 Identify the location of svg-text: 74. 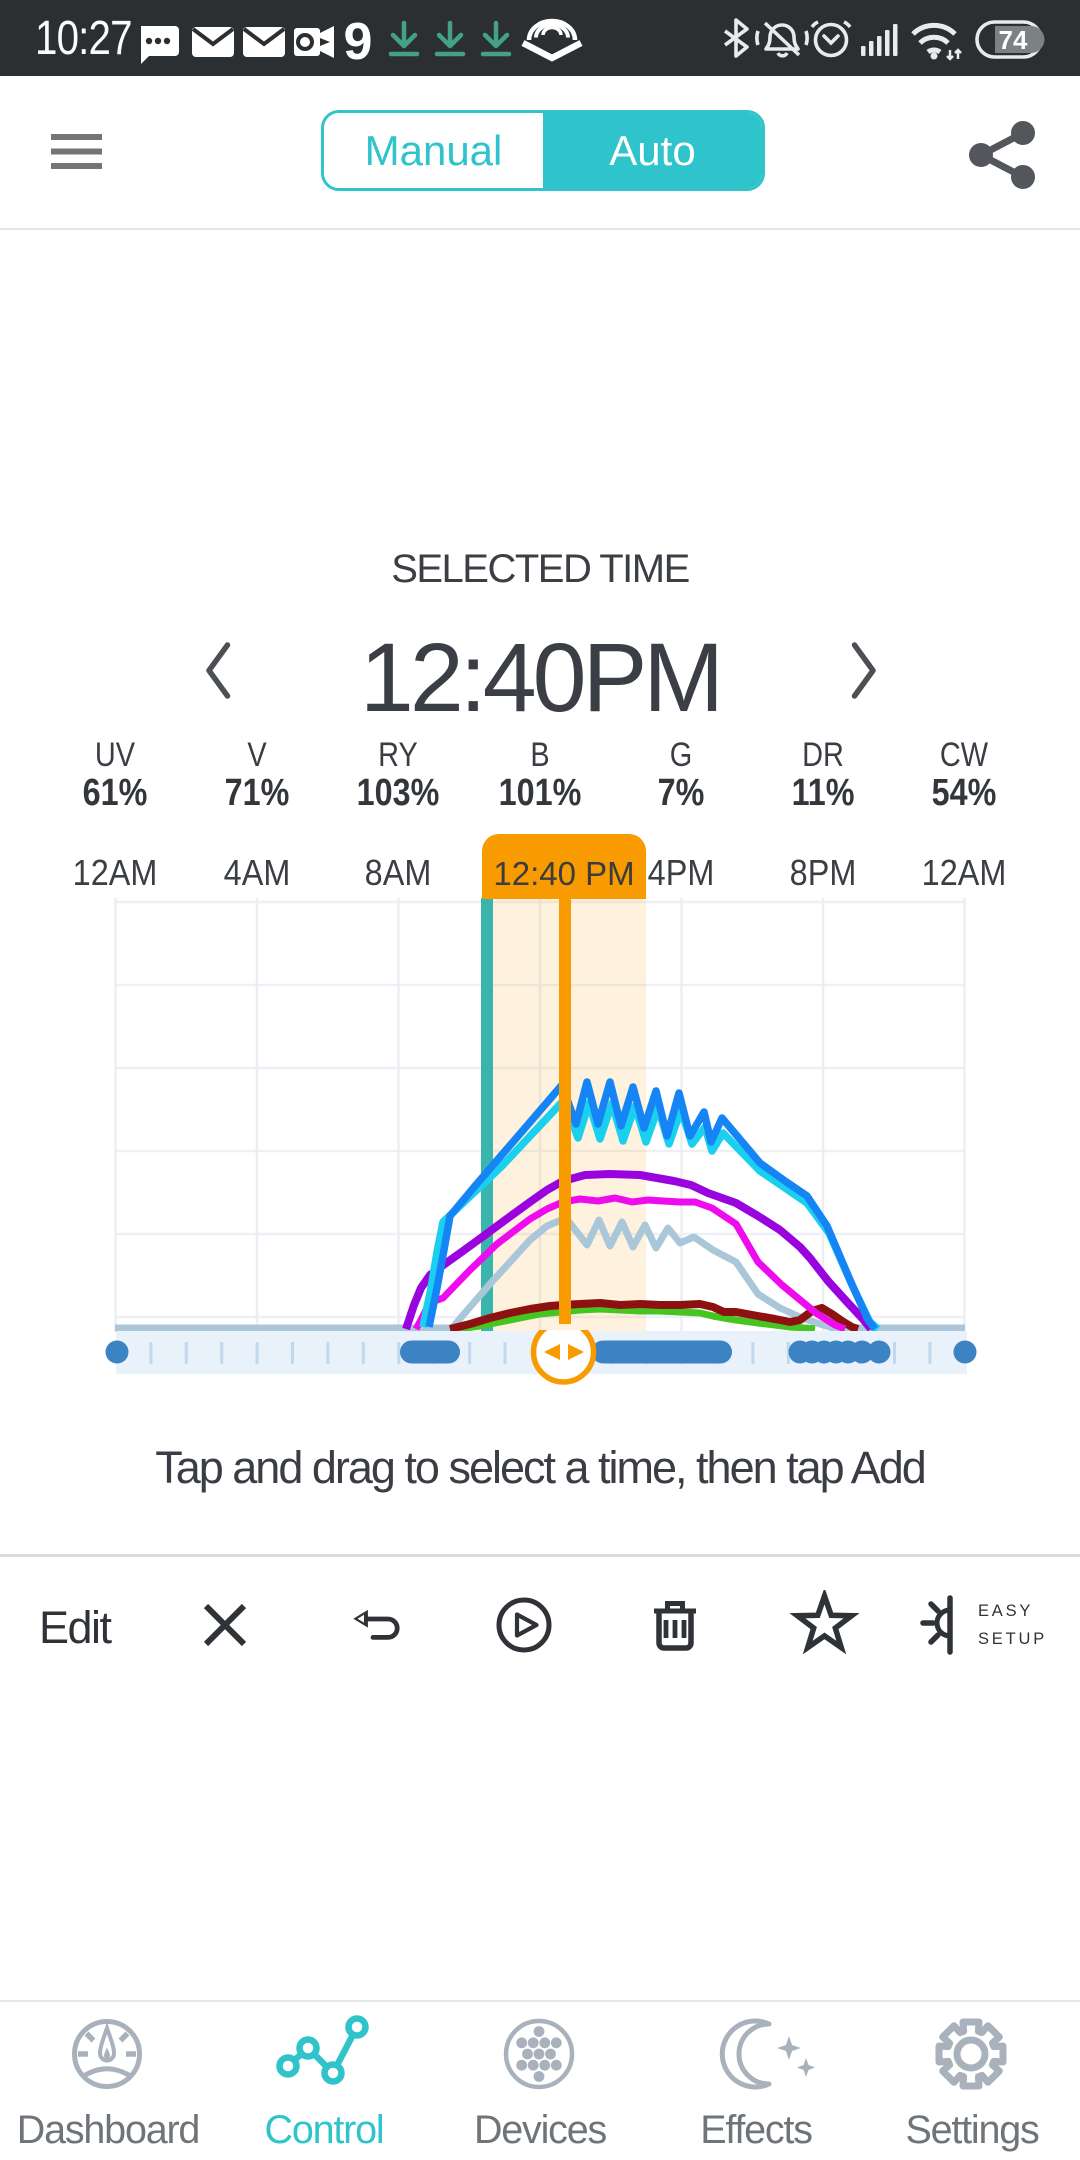
(1013, 40).